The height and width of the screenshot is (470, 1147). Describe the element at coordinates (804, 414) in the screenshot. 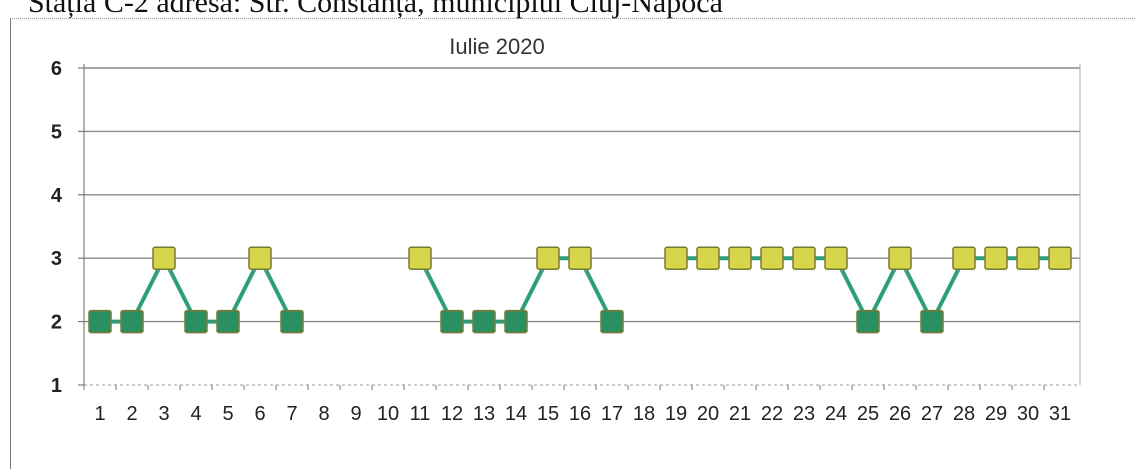

I see `x-tick-label: 23` at that location.